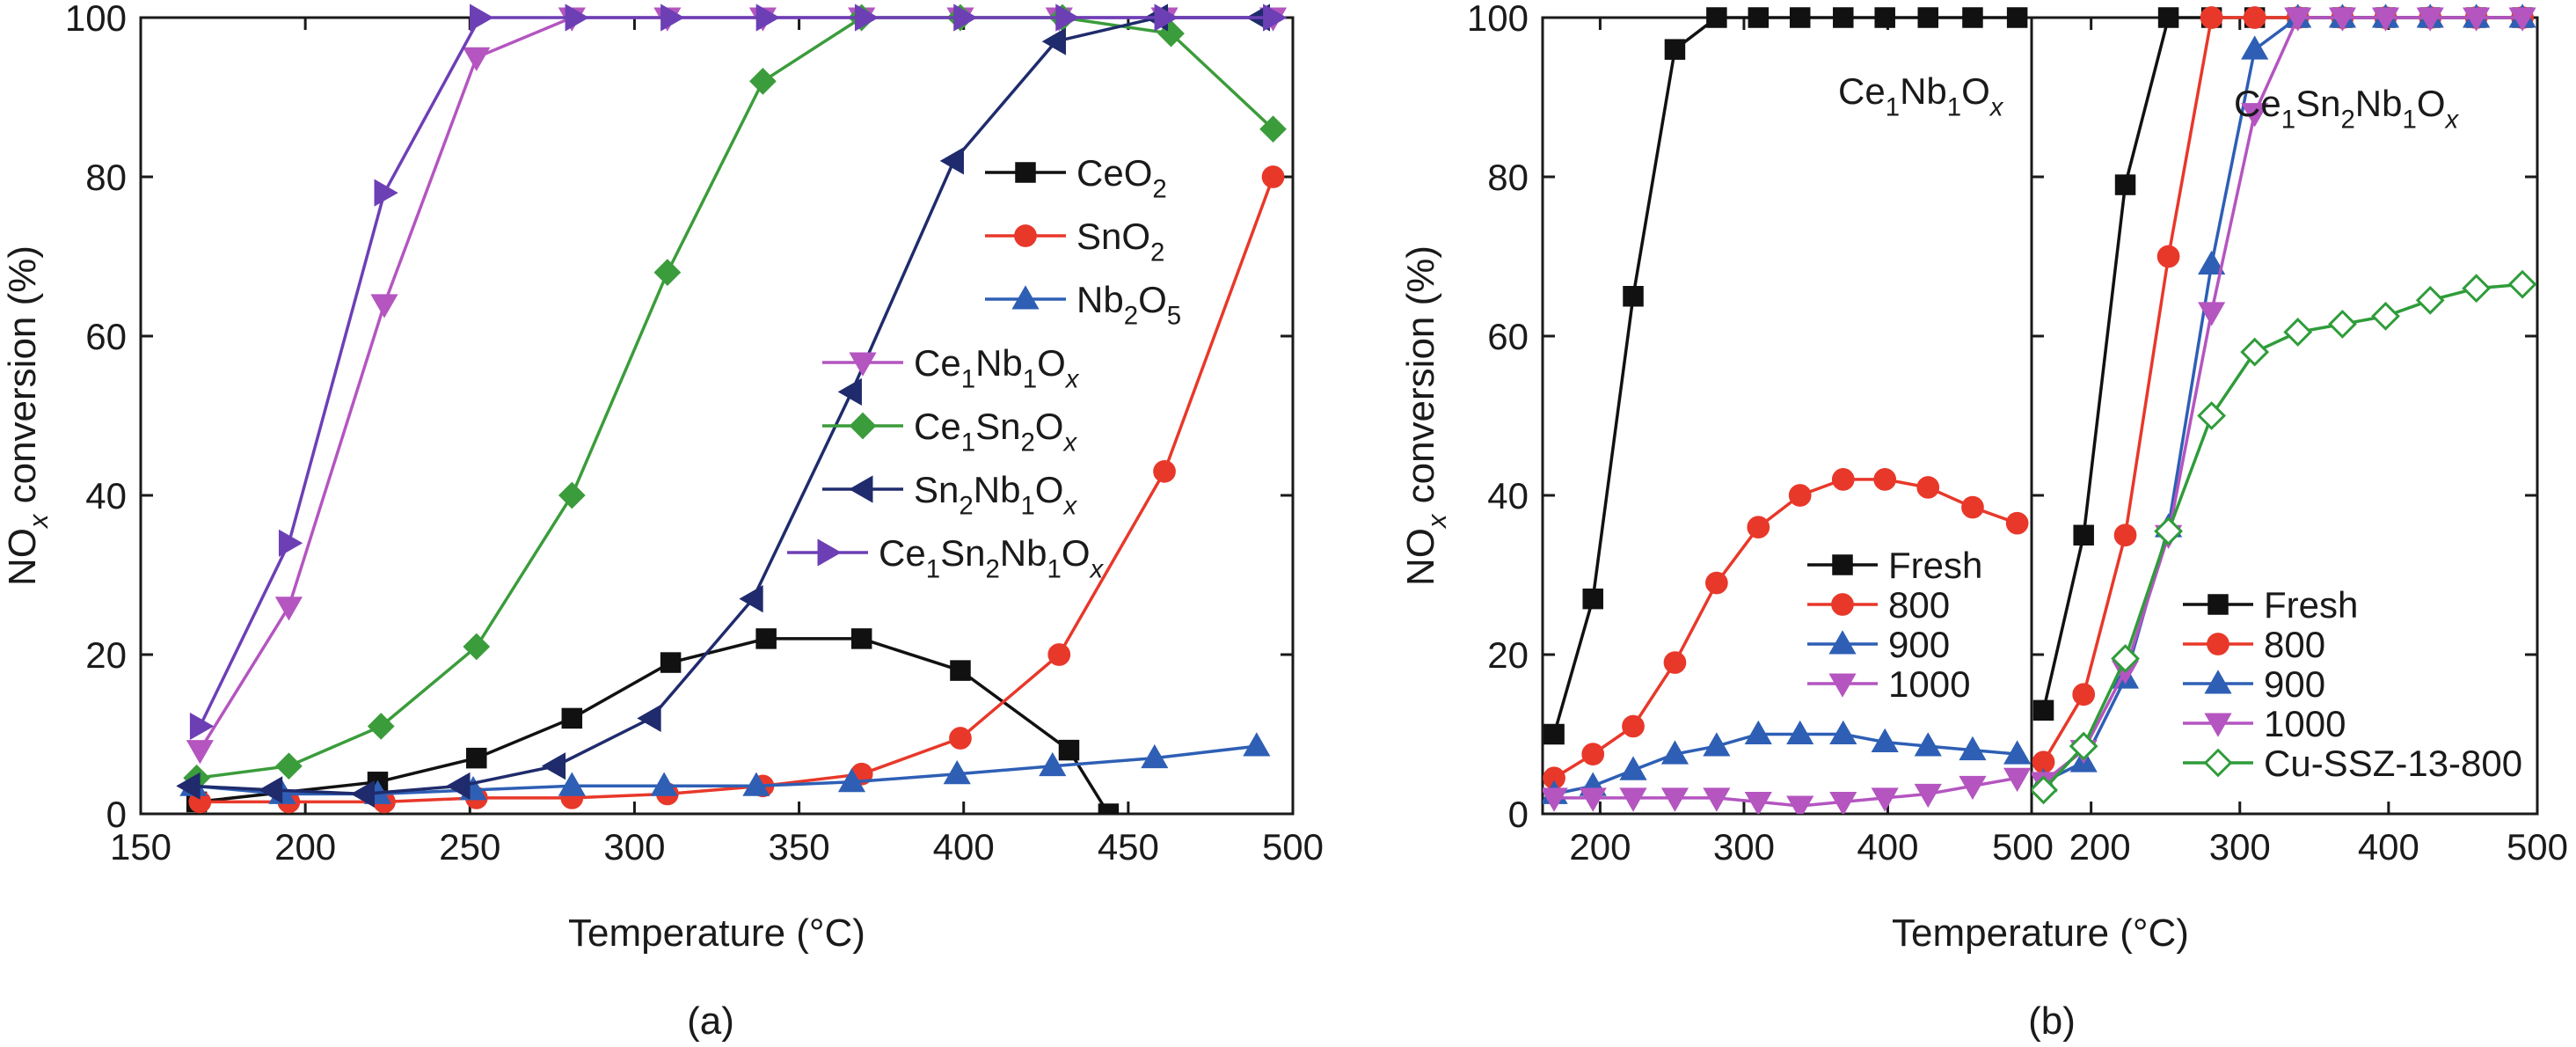  I want to click on panel-b-y-axis-label-part: NO, so click(1420, 557).